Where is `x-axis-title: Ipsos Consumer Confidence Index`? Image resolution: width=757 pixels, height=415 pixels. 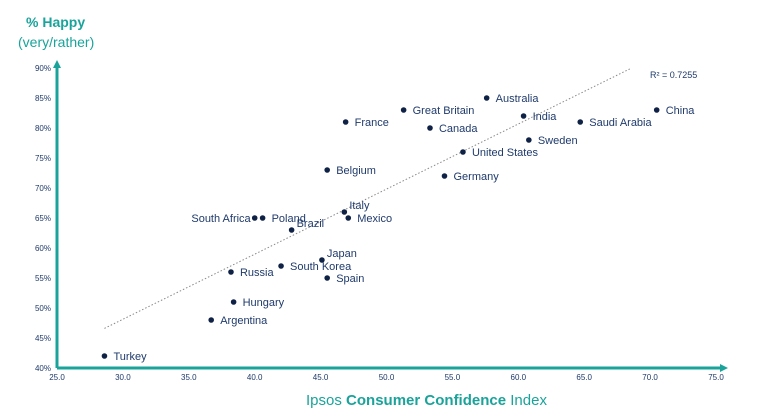
x-axis-title: Ipsos Consumer Confidence Index is located at coordinates (378, 400).